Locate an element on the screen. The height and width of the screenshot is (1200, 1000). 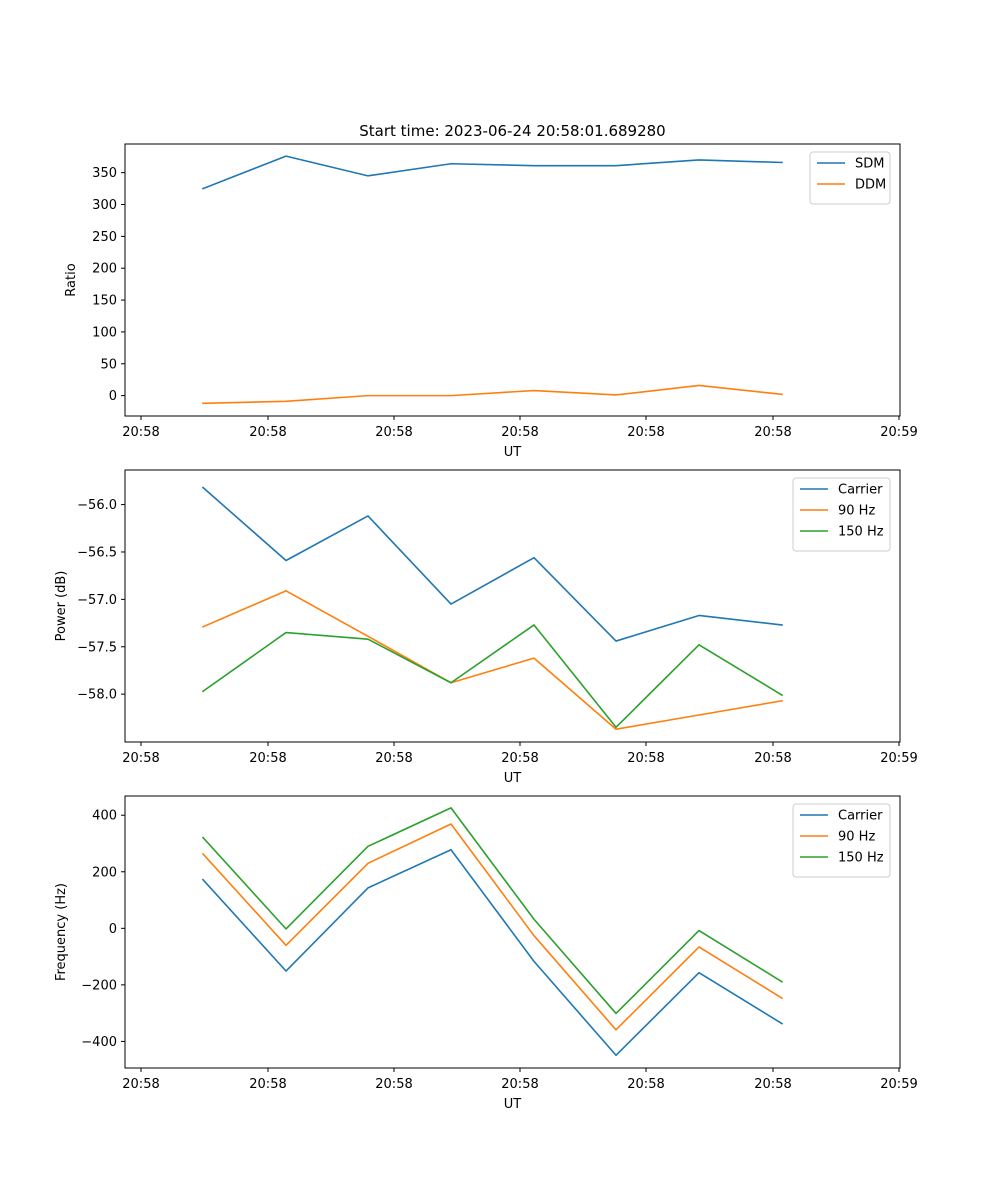
y-tick-label: −400 is located at coordinates (99, 1042).